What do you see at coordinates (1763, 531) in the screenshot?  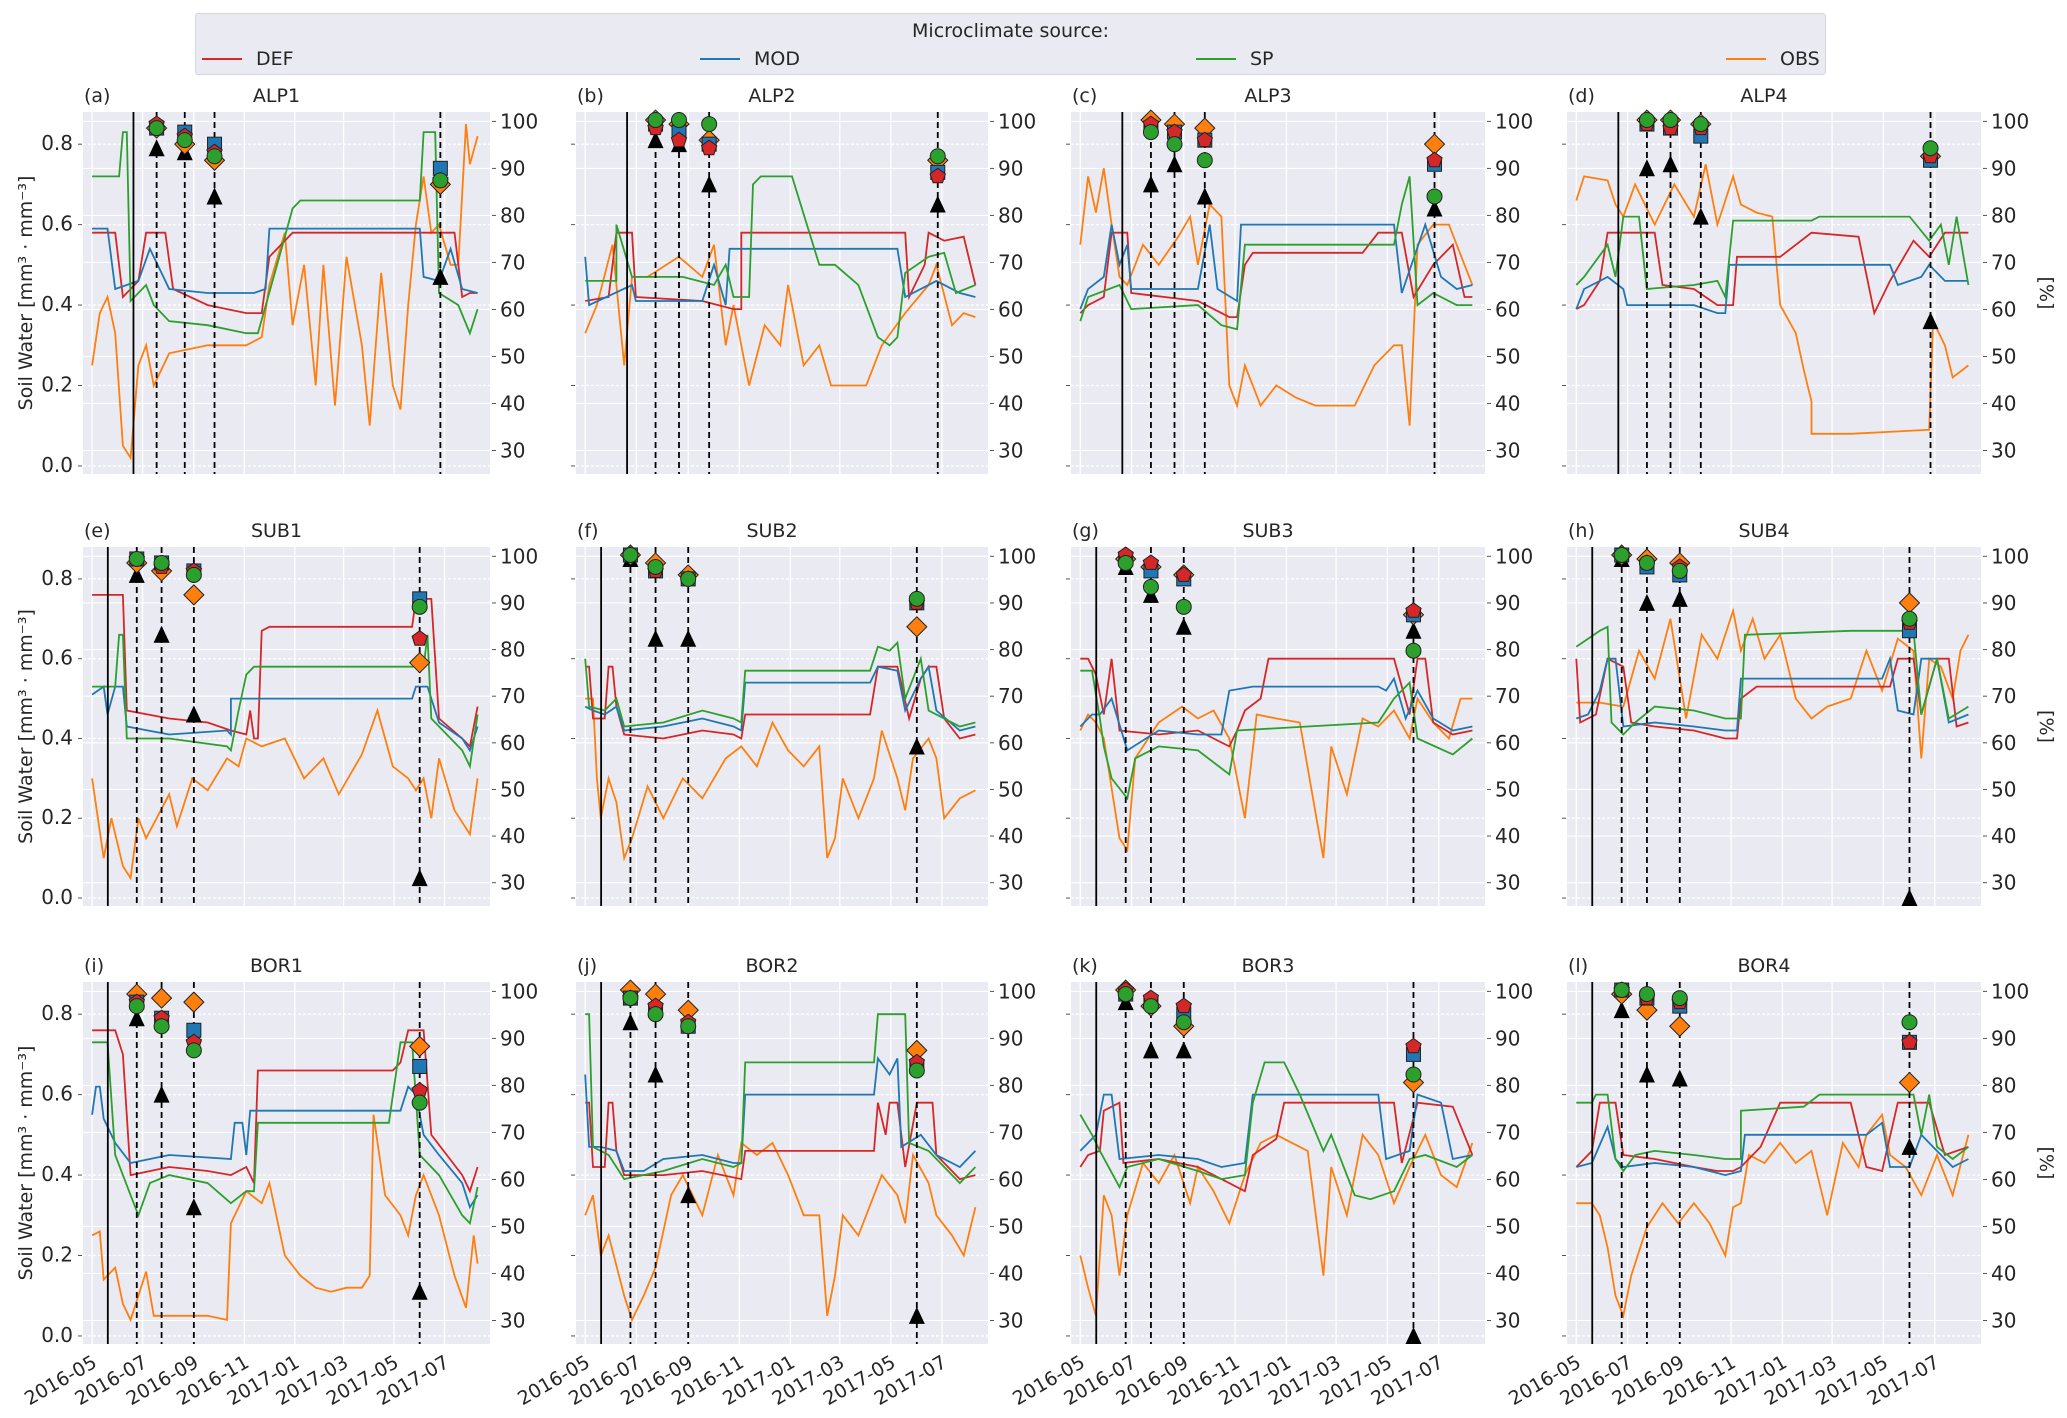 I see `panel-title: SUB4` at bounding box center [1763, 531].